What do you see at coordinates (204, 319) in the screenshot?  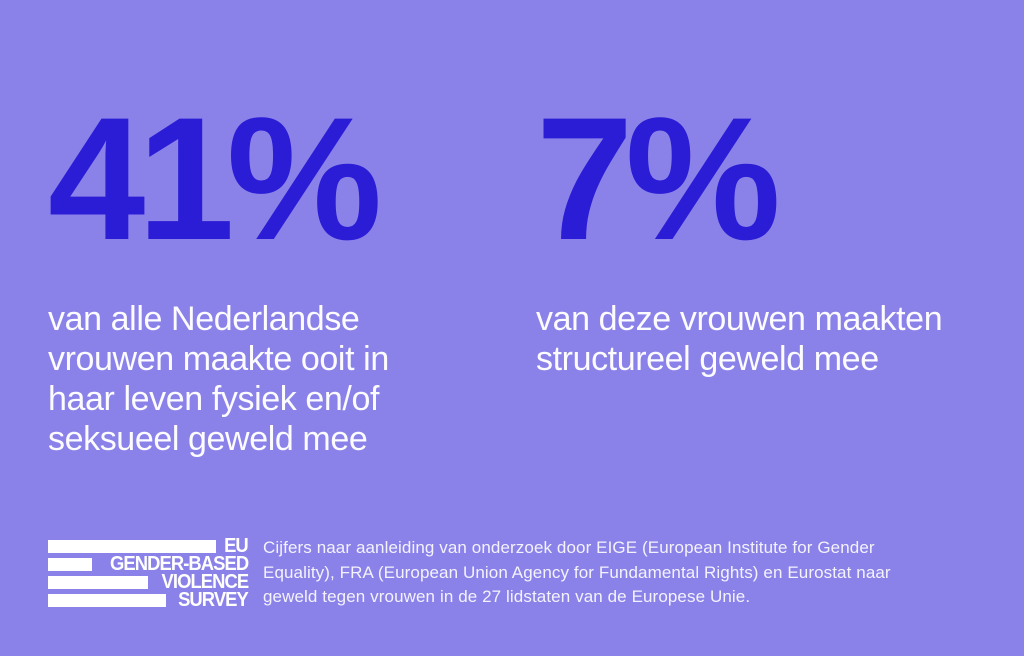 I see `stat-description-line: van alle Nederlandse` at bounding box center [204, 319].